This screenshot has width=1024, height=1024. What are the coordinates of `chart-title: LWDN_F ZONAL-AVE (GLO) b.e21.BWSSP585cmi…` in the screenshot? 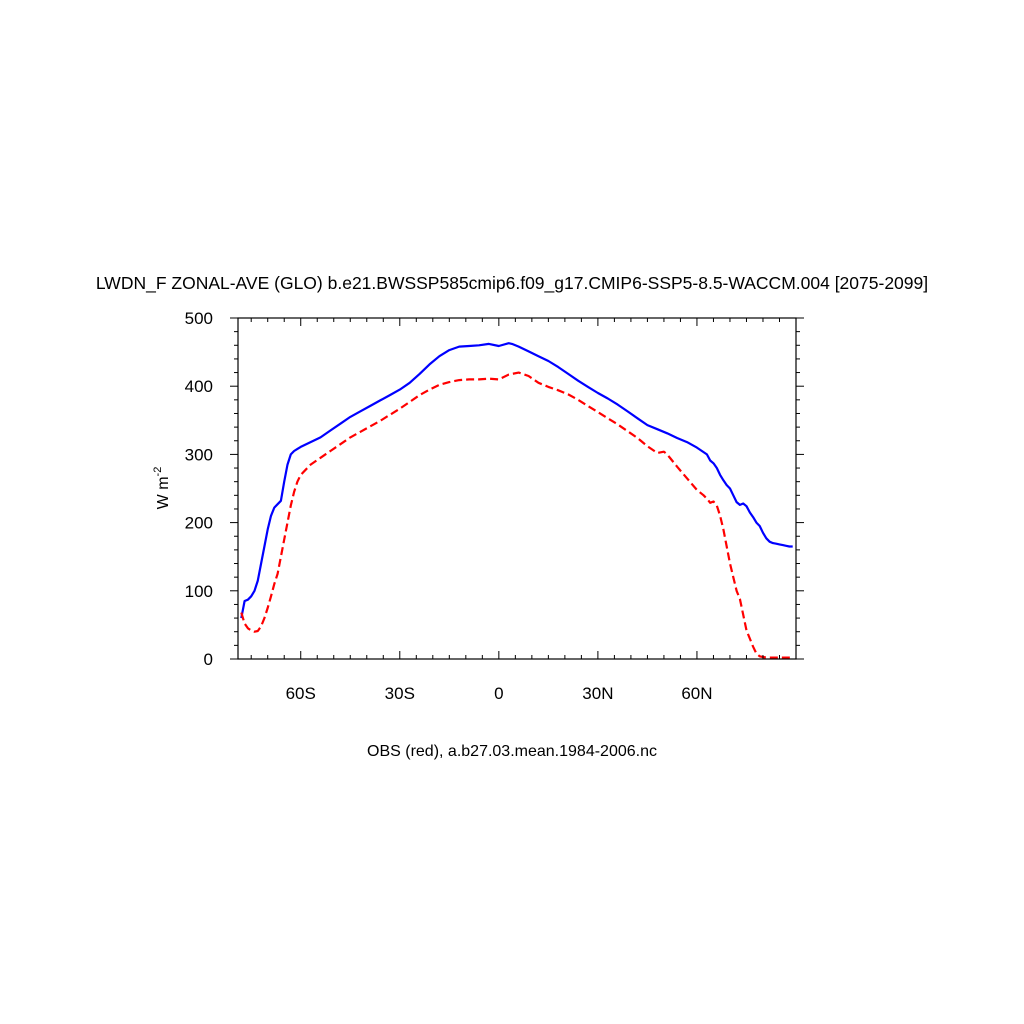 It's located at (512, 283).